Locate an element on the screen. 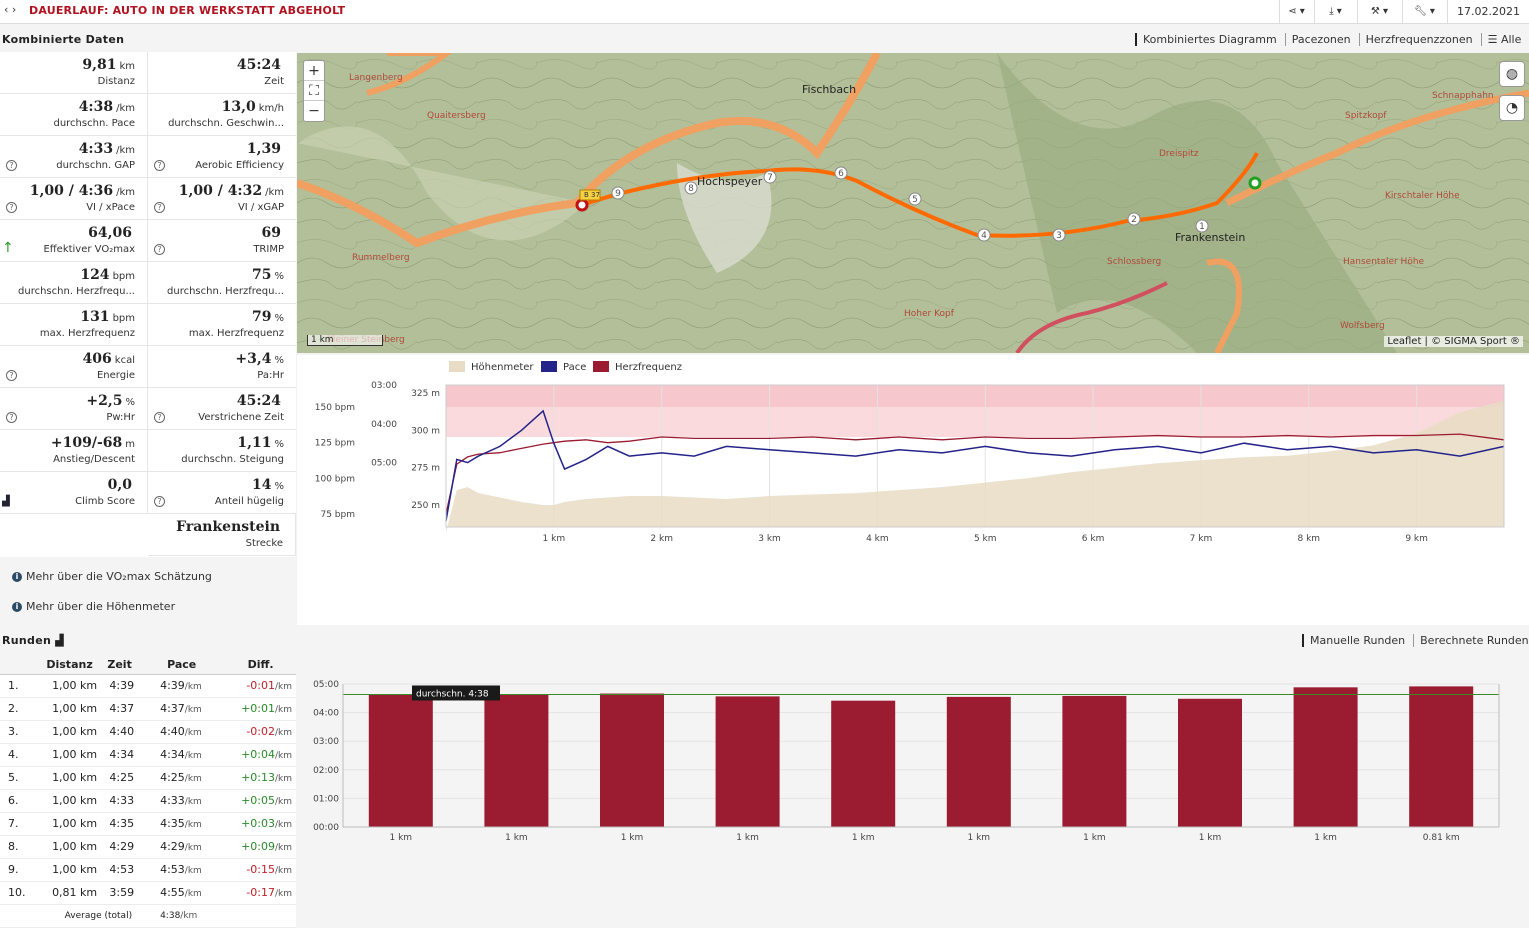 Image resolution: width=1529 pixels, height=928 pixels. laps-col-header: Pace is located at coordinates (182, 665).